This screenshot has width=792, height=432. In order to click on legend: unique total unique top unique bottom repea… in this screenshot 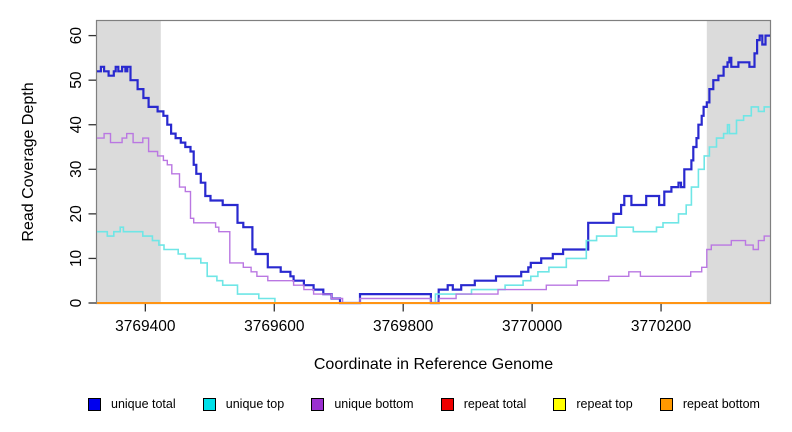, I will do `click(424, 404)`.